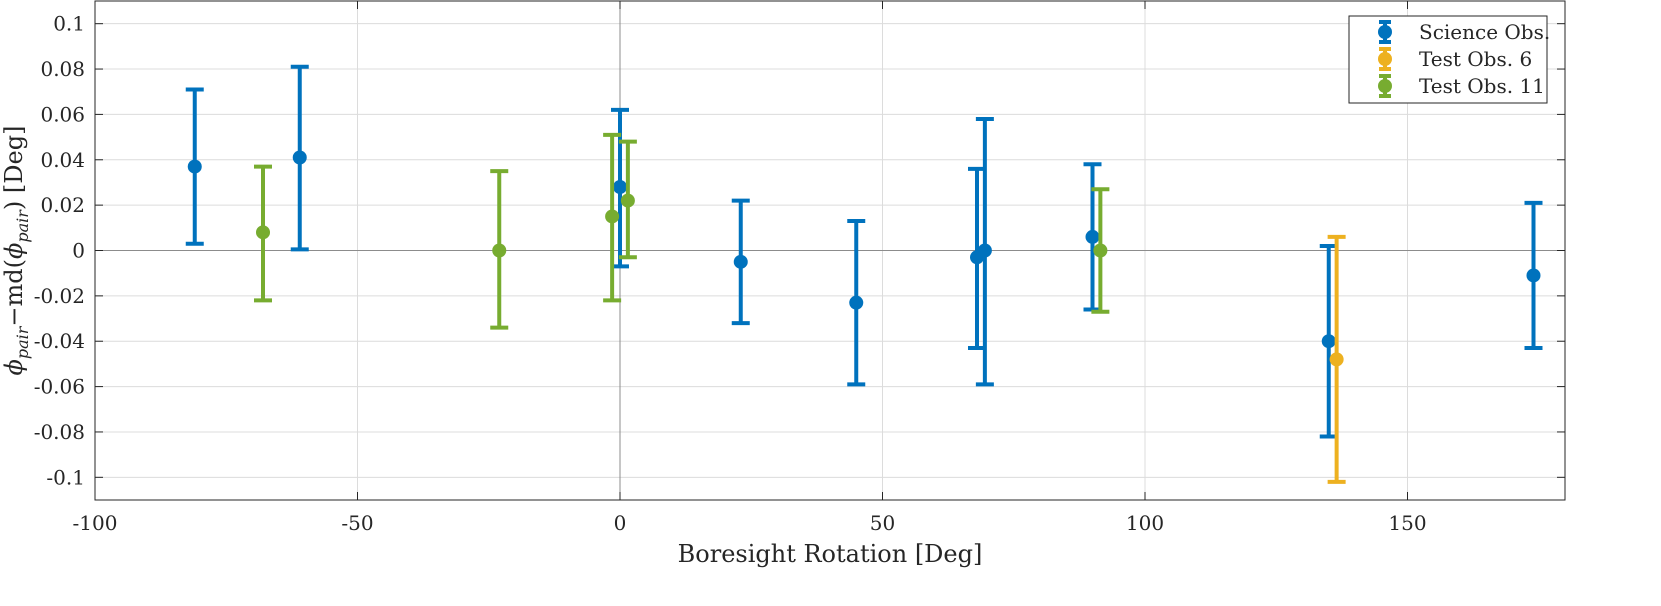  I want to click on legend-entry-label: Test Obs. 11, so click(1482, 86).